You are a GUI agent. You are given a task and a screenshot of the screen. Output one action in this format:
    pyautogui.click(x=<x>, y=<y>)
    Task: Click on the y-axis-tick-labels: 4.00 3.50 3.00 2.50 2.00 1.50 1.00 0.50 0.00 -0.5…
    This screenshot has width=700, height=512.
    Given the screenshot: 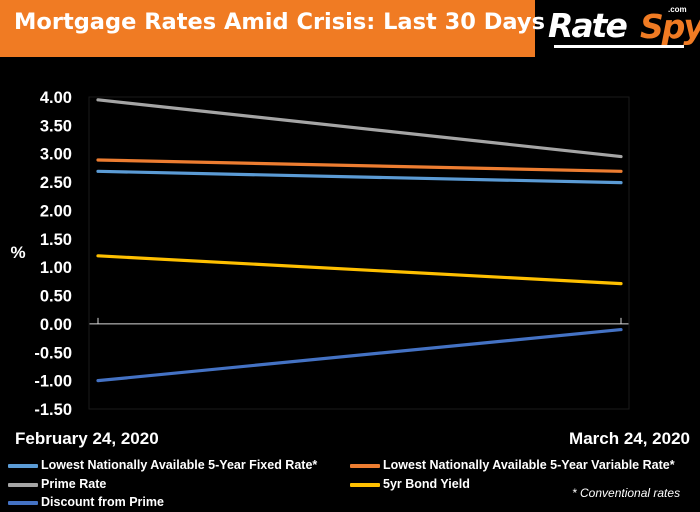 What is the action you would take?
    pyautogui.click(x=53, y=254)
    